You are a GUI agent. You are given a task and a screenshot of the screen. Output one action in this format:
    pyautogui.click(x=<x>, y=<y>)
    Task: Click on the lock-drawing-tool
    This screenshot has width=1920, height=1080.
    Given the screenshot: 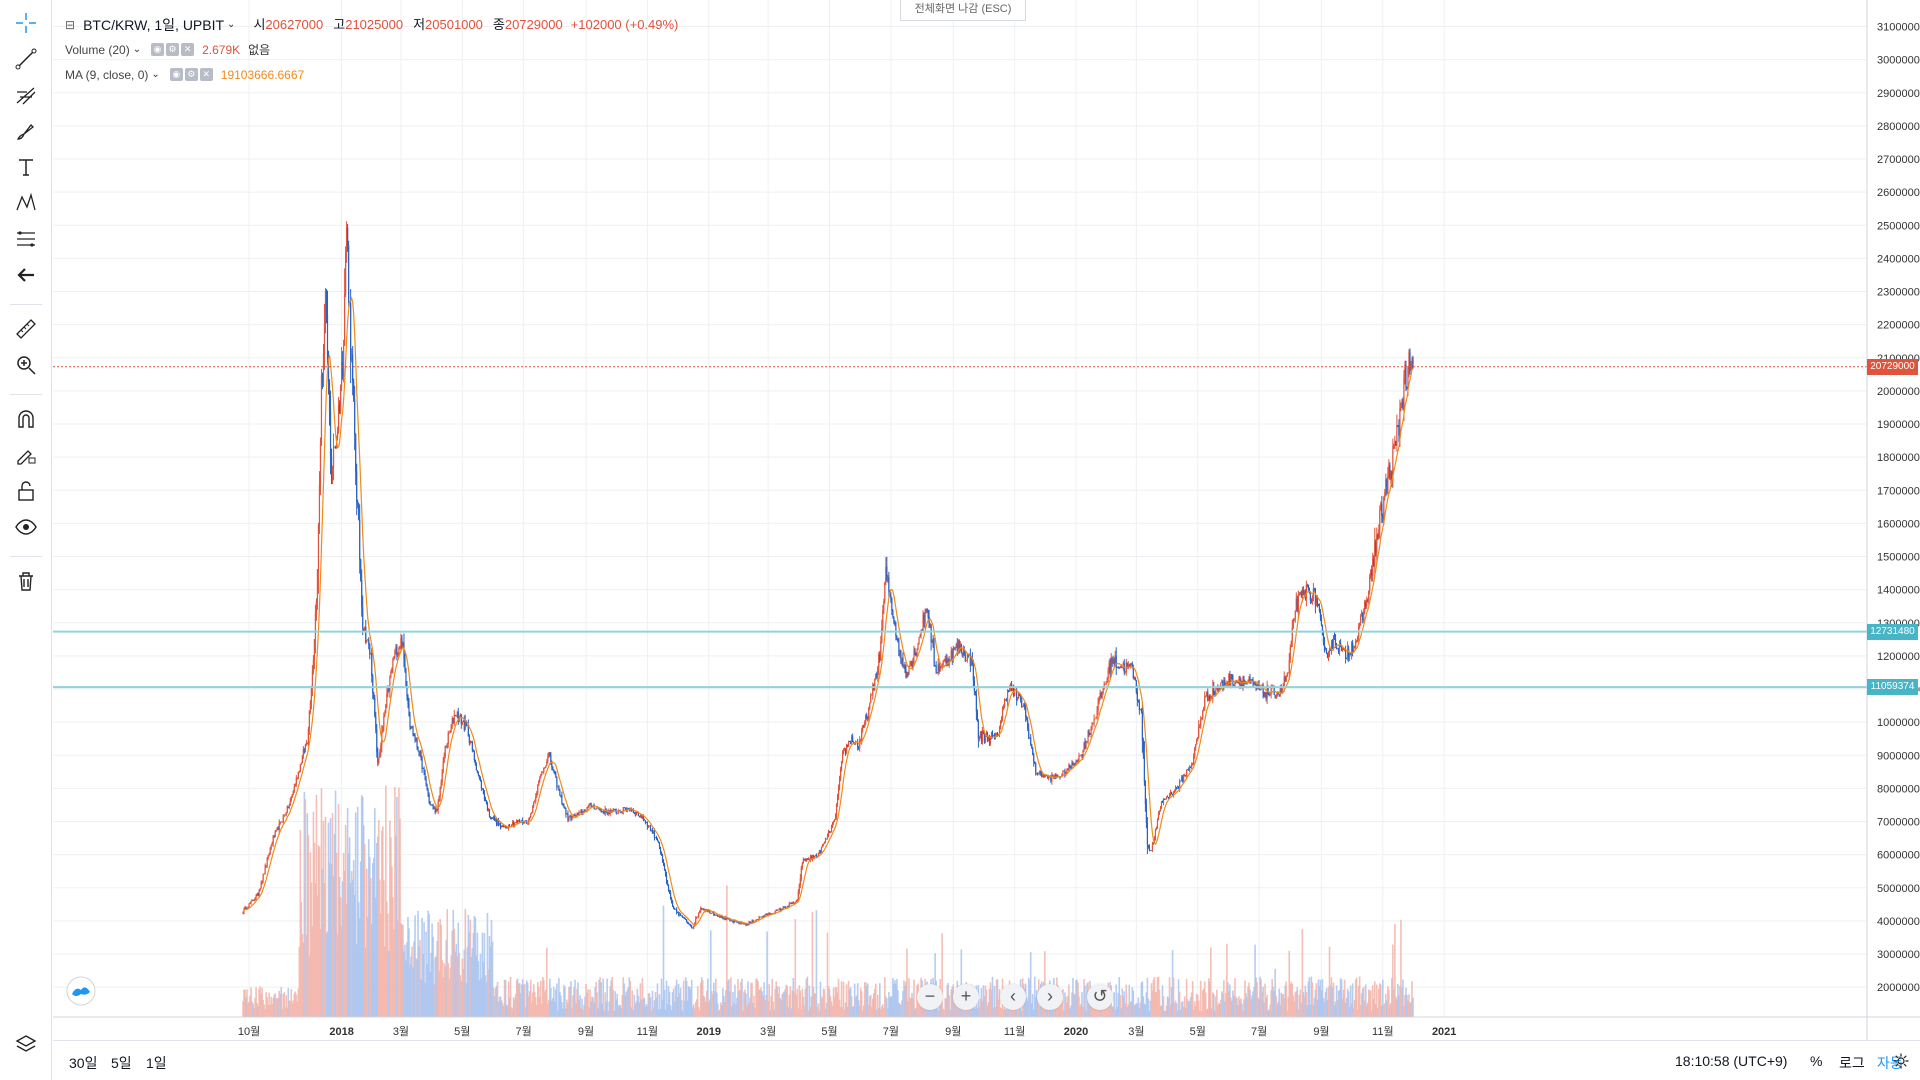 What is the action you would take?
    pyautogui.click(x=26, y=455)
    